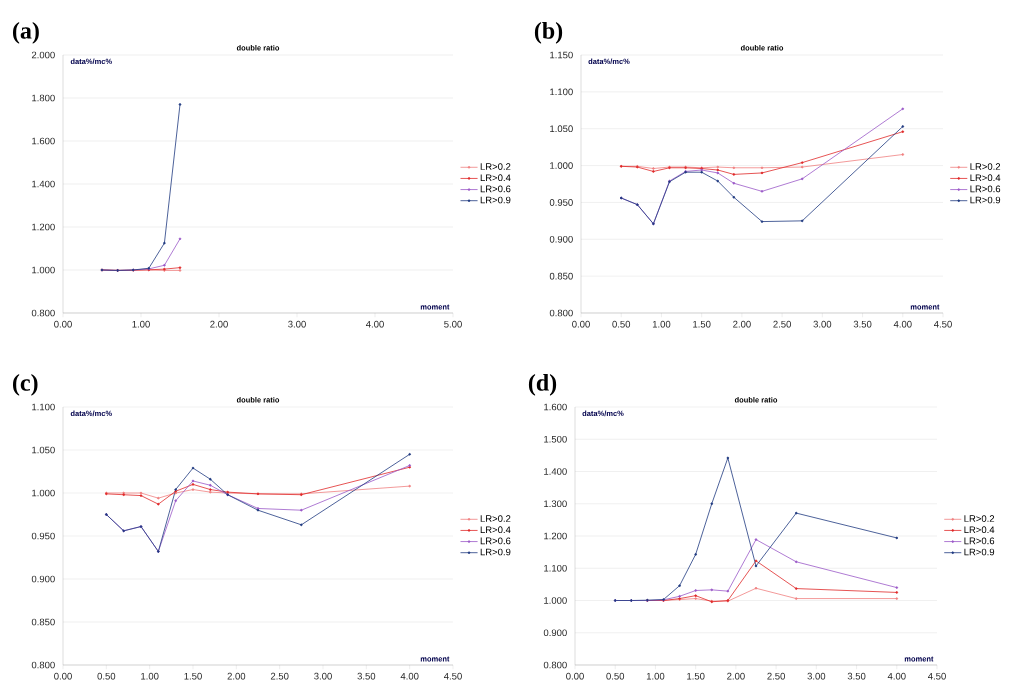  I want to click on text: (b), so click(548, 32).